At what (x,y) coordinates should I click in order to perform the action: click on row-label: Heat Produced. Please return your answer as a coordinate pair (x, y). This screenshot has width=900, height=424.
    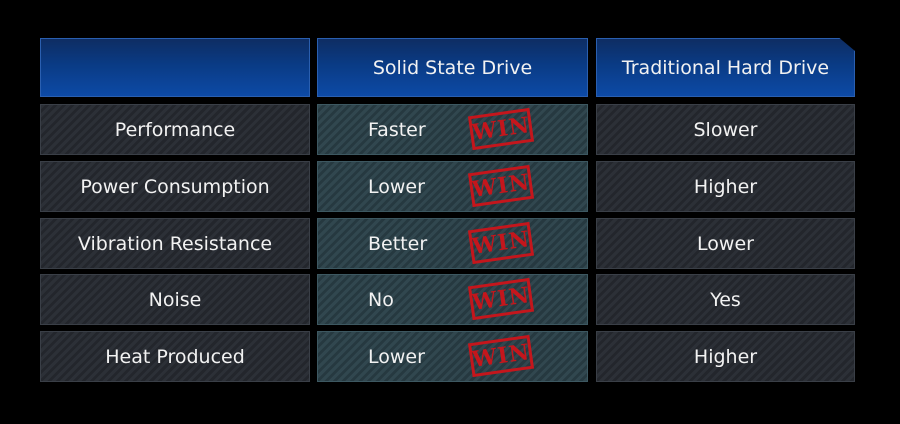
    Looking at the image, I should click on (175, 356).